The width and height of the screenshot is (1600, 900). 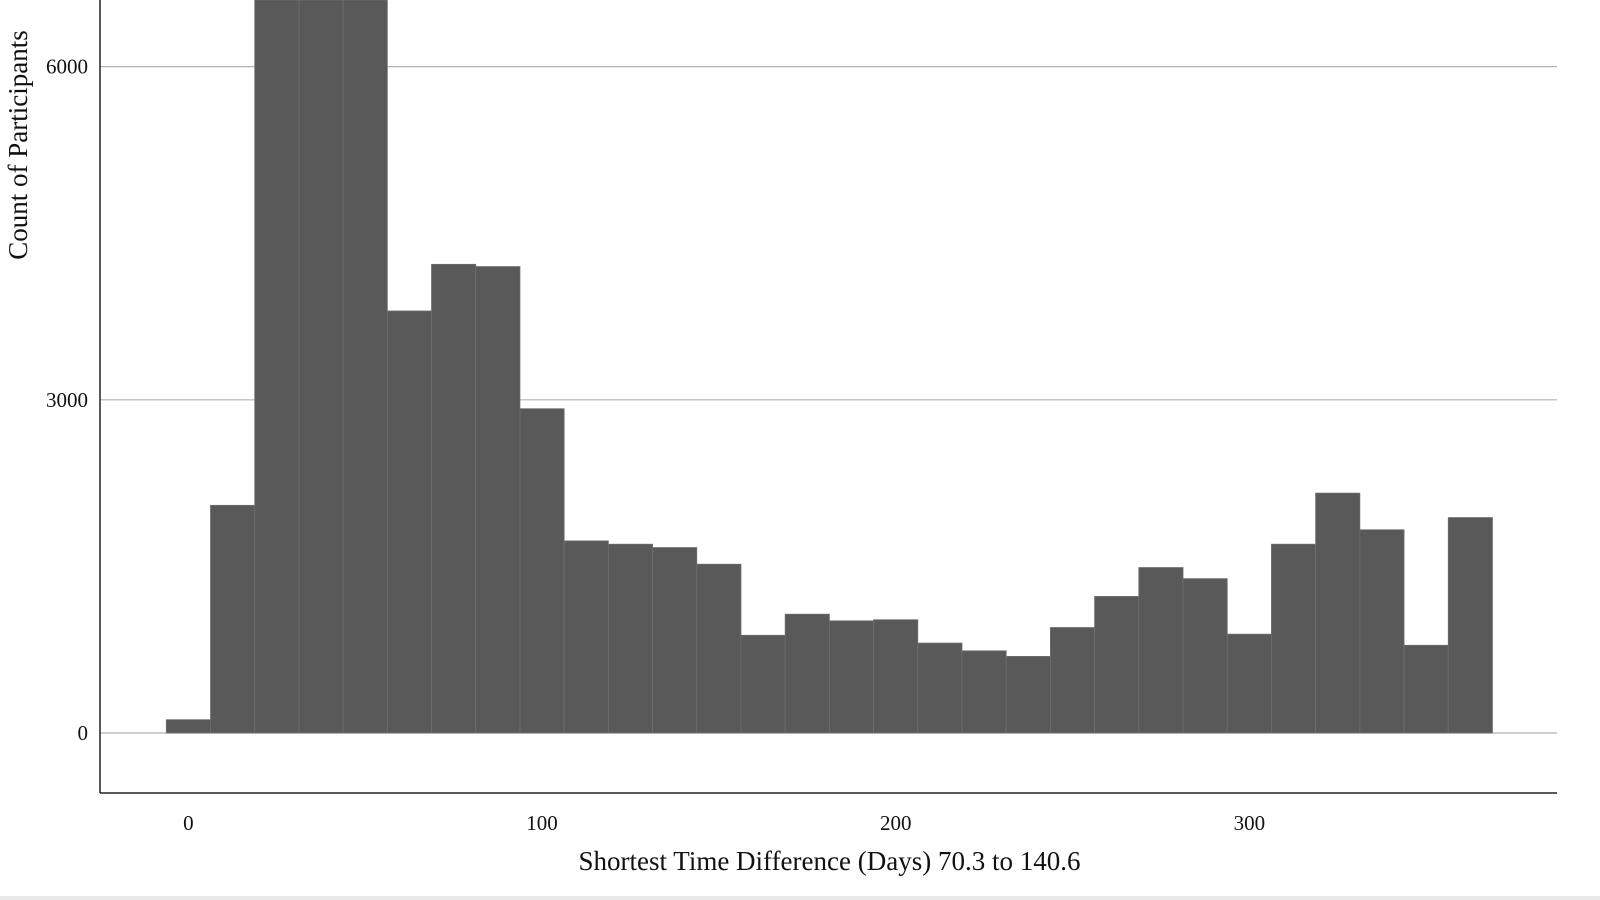 What do you see at coordinates (67, 67) in the screenshot?
I see `y-tick-label: 6000` at bounding box center [67, 67].